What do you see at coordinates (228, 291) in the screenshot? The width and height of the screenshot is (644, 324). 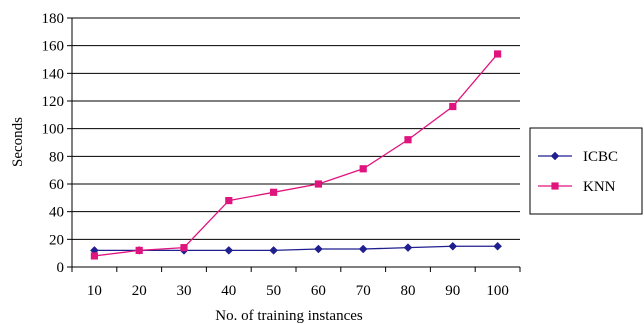 I see `x-tick-label: 40` at bounding box center [228, 291].